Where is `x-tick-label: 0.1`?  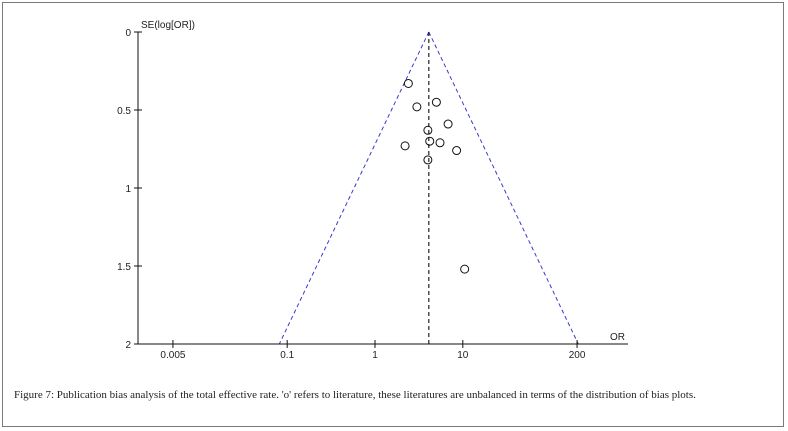 x-tick-label: 0.1 is located at coordinates (287, 355).